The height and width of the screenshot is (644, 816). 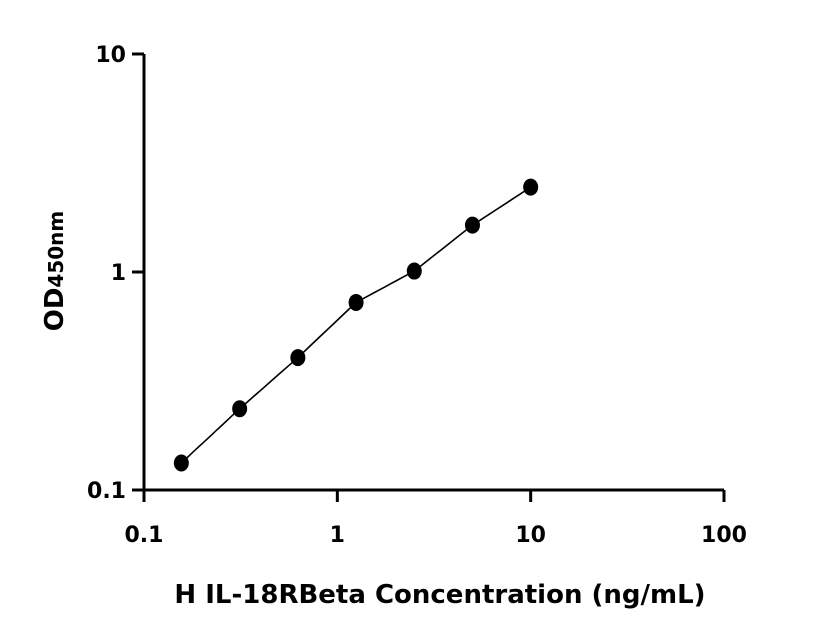 What do you see at coordinates (724, 535) in the screenshot?
I see `x-tick-label: 100` at bounding box center [724, 535].